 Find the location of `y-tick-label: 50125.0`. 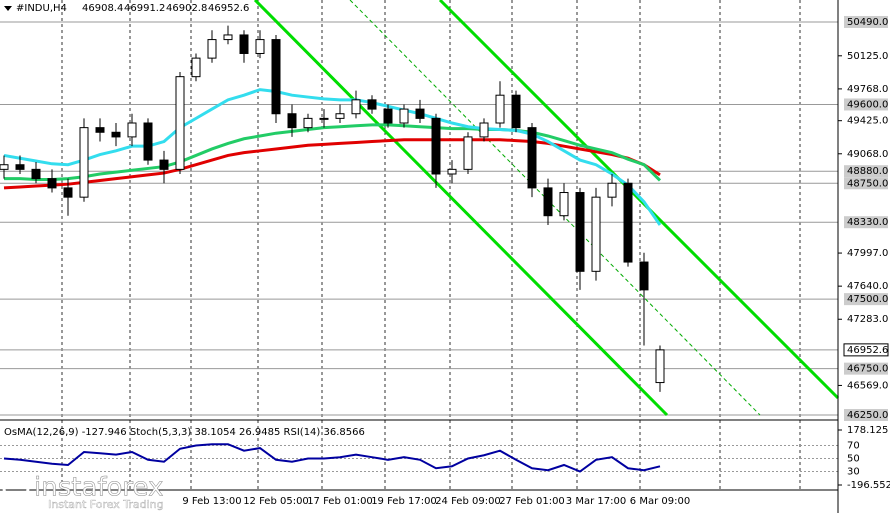

y-tick-label: 50125.0 is located at coordinates (867, 56).